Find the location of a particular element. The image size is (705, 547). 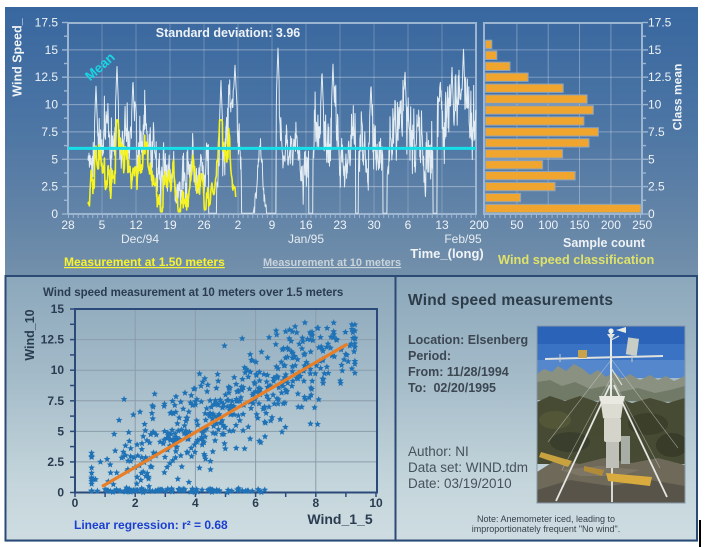

svg-text: Class mean is located at coordinates (678, 97).